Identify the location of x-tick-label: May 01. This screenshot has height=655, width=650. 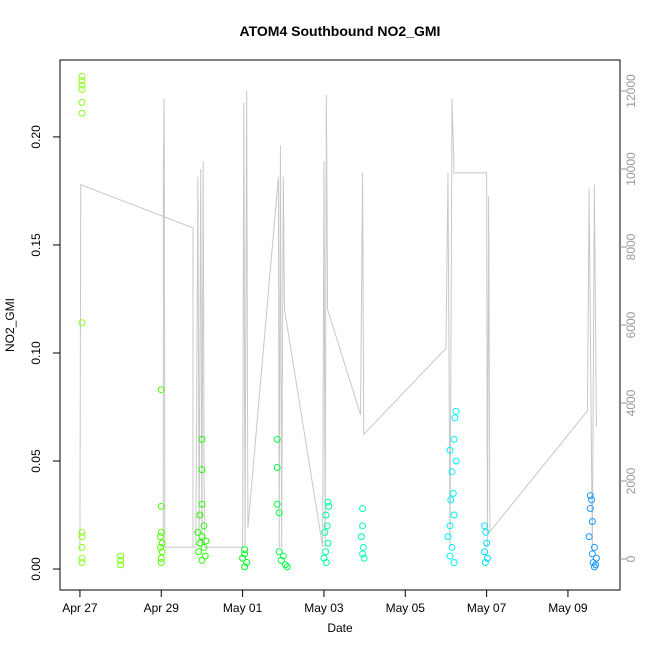
(243, 608).